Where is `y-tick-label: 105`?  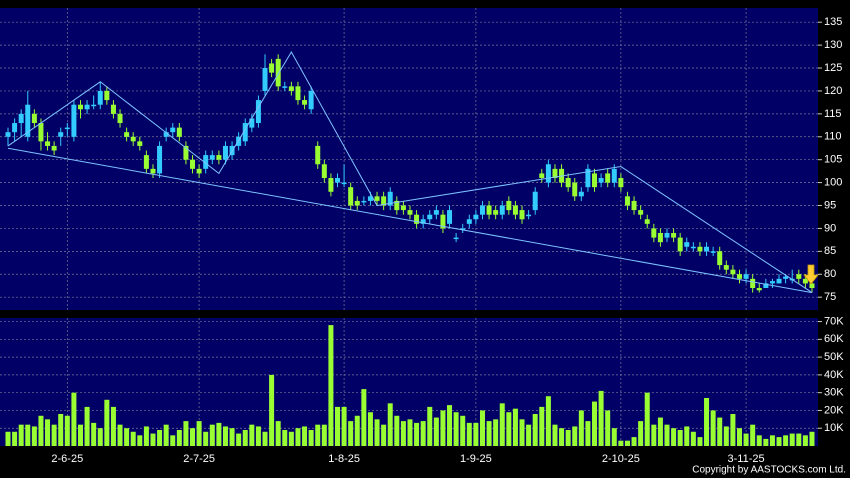
y-tick-label: 105 is located at coordinates (833, 160).